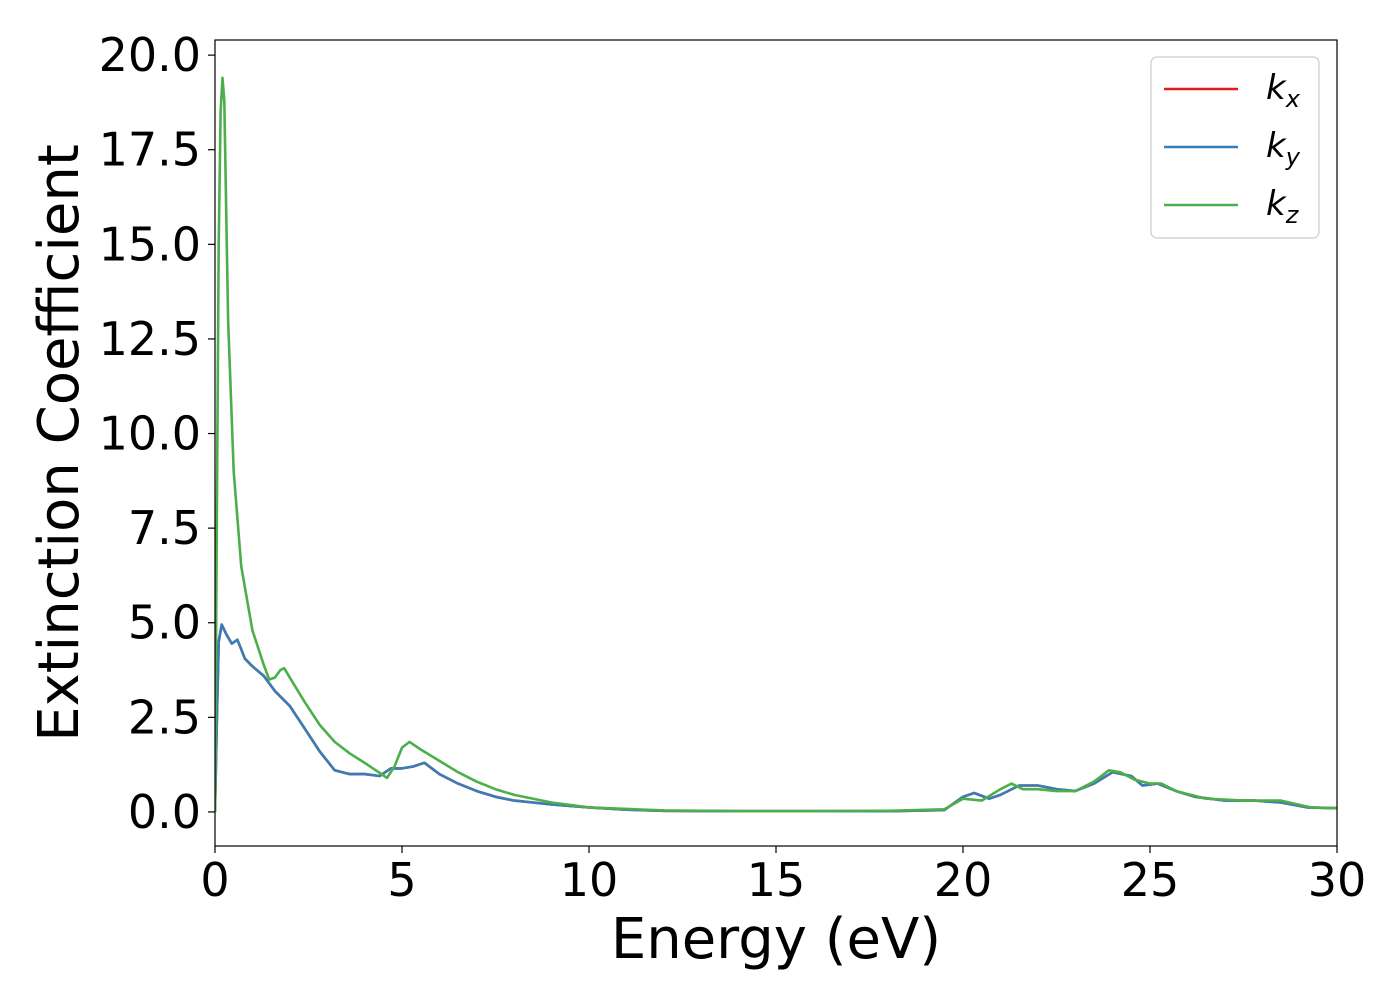 This screenshot has height=1000, width=1400. Describe the element at coordinates (963, 880) in the screenshot. I see `x-tick-label: 20` at that location.